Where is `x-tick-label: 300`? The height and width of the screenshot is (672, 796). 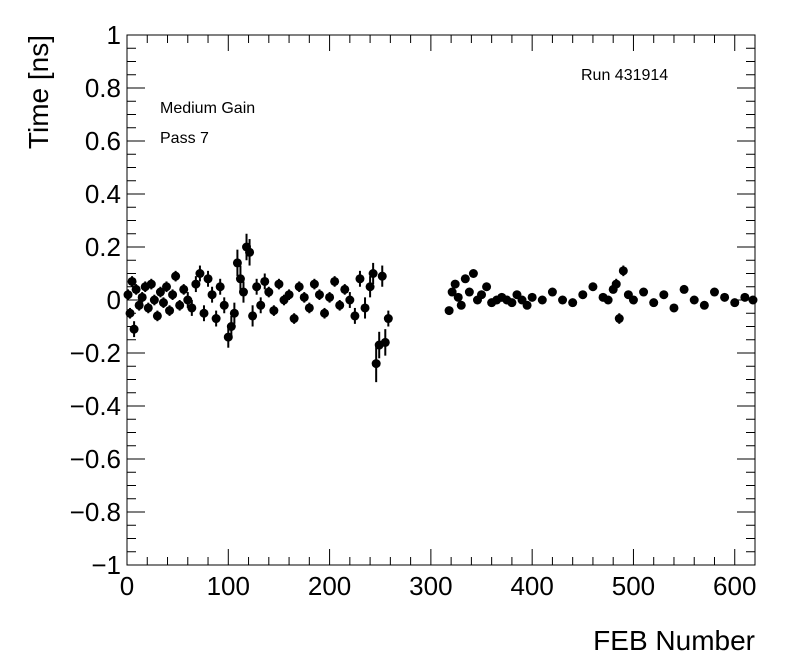 x-tick-label: 300 is located at coordinates (430, 586).